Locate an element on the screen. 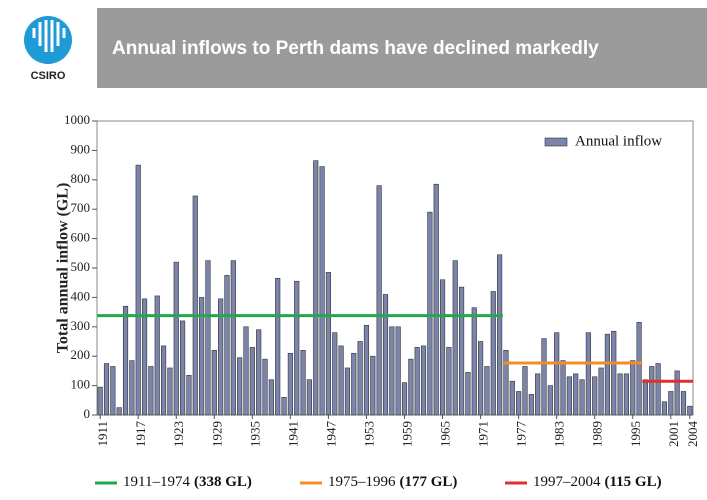 The width and height of the screenshot is (707, 500). x-tick-label: 1947 is located at coordinates (330, 434).